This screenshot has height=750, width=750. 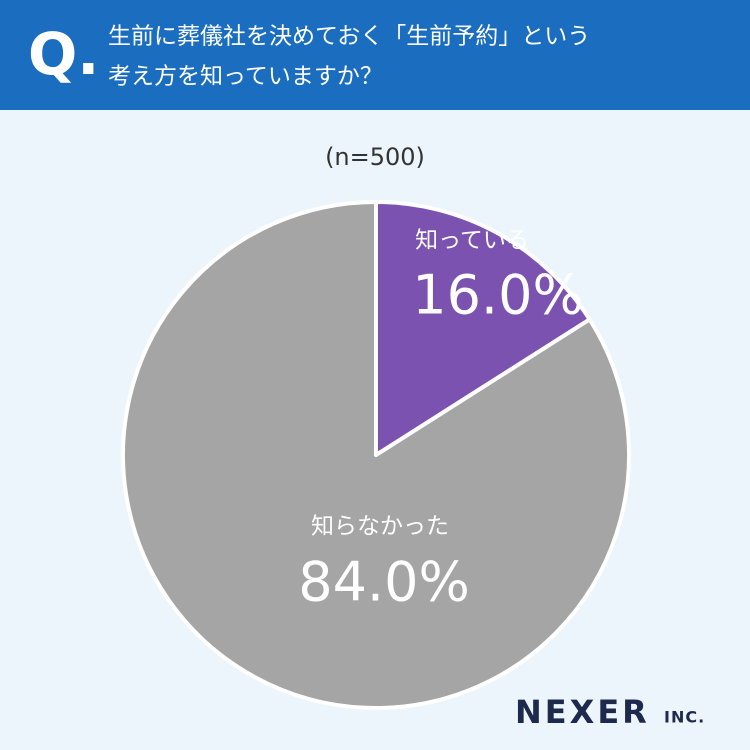 I want to click on slice-label: 知っている, so click(x=472, y=241).